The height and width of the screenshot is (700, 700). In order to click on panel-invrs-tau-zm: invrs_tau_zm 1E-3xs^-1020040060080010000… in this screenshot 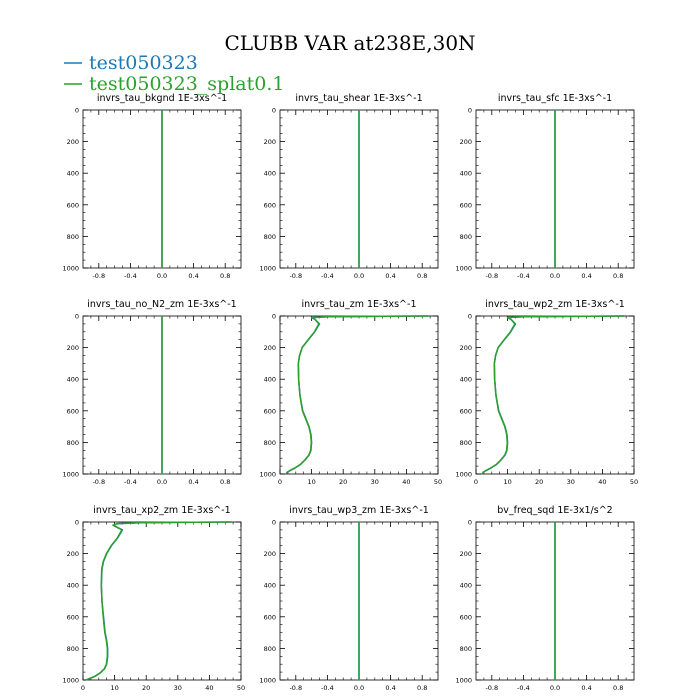, I will do `click(350, 392)`.